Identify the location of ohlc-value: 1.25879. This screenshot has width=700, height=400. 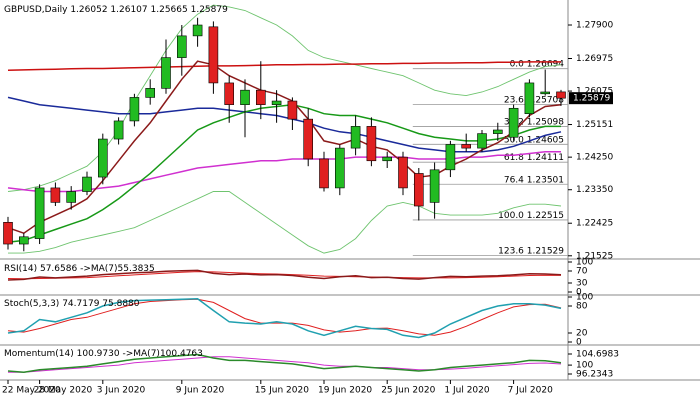
(209, 10).